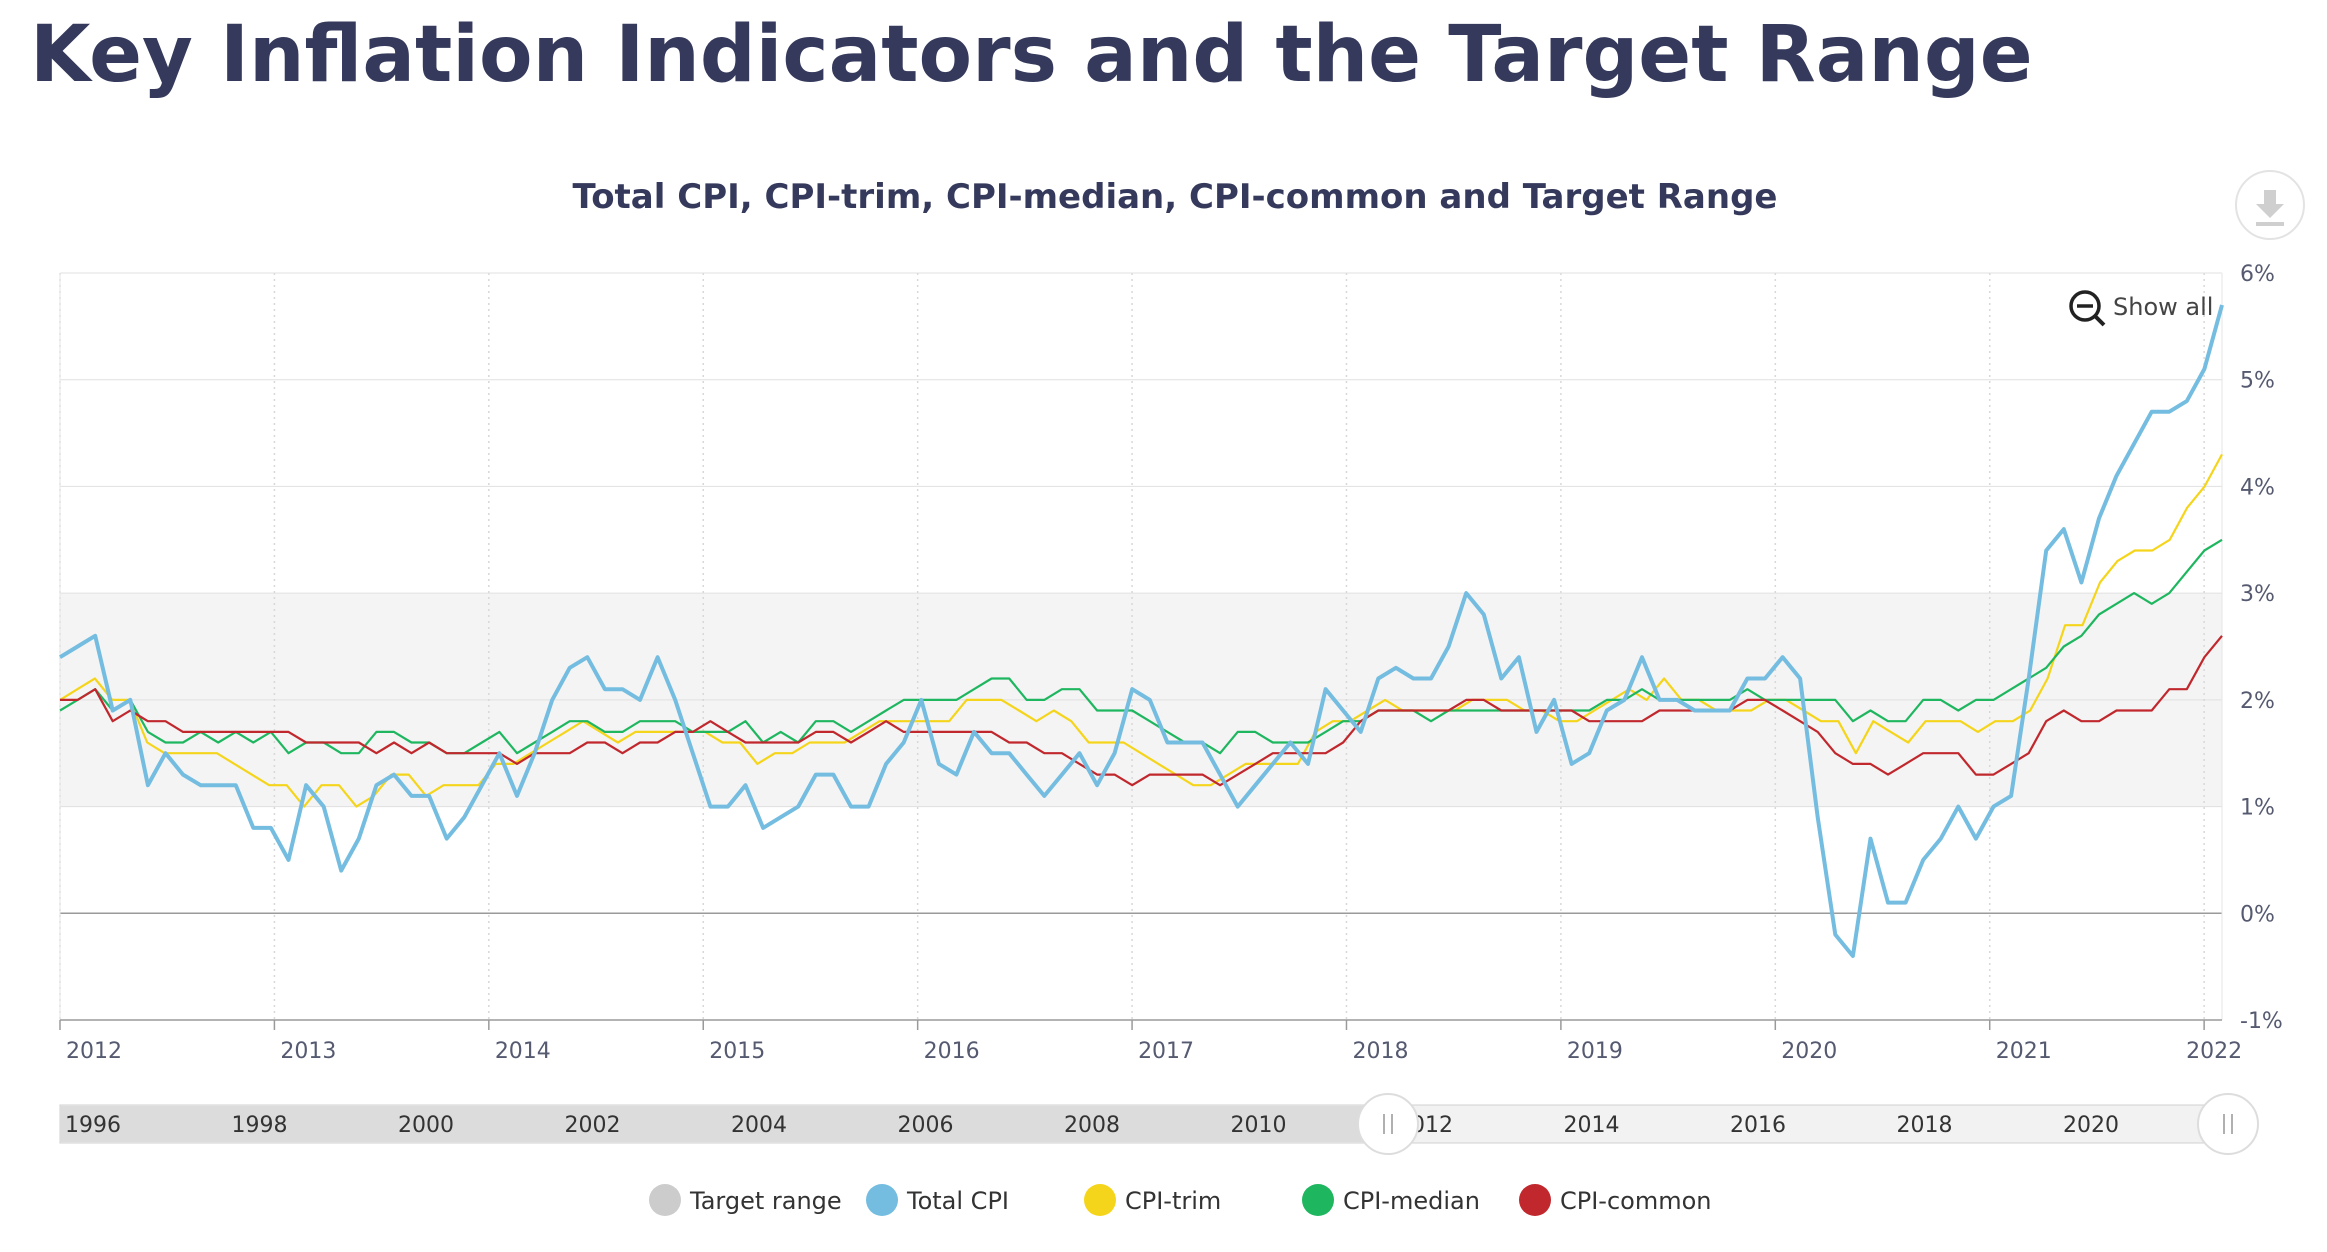  Describe the element at coordinates (2214, 1051) in the screenshot. I see `x-tick-label: 2022` at that location.